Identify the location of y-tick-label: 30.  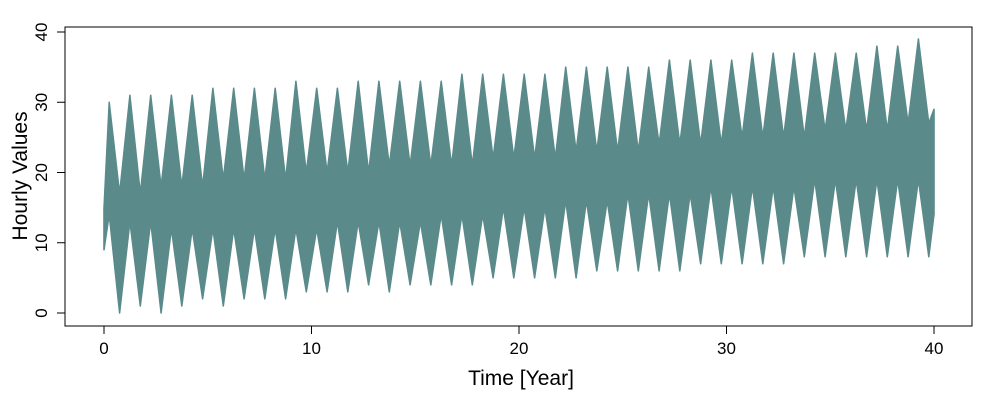
(41, 102).